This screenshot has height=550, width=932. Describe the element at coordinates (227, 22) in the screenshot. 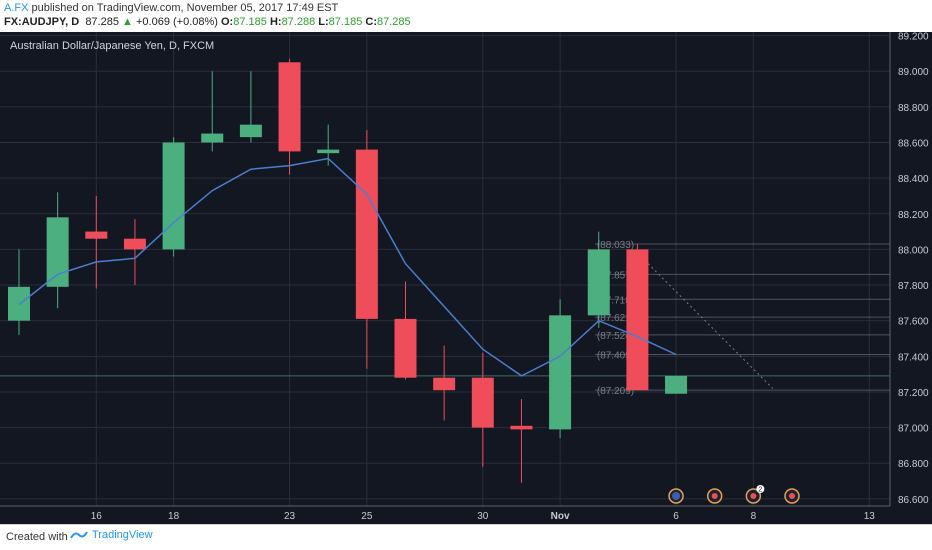

I see `open-label: O:` at that location.